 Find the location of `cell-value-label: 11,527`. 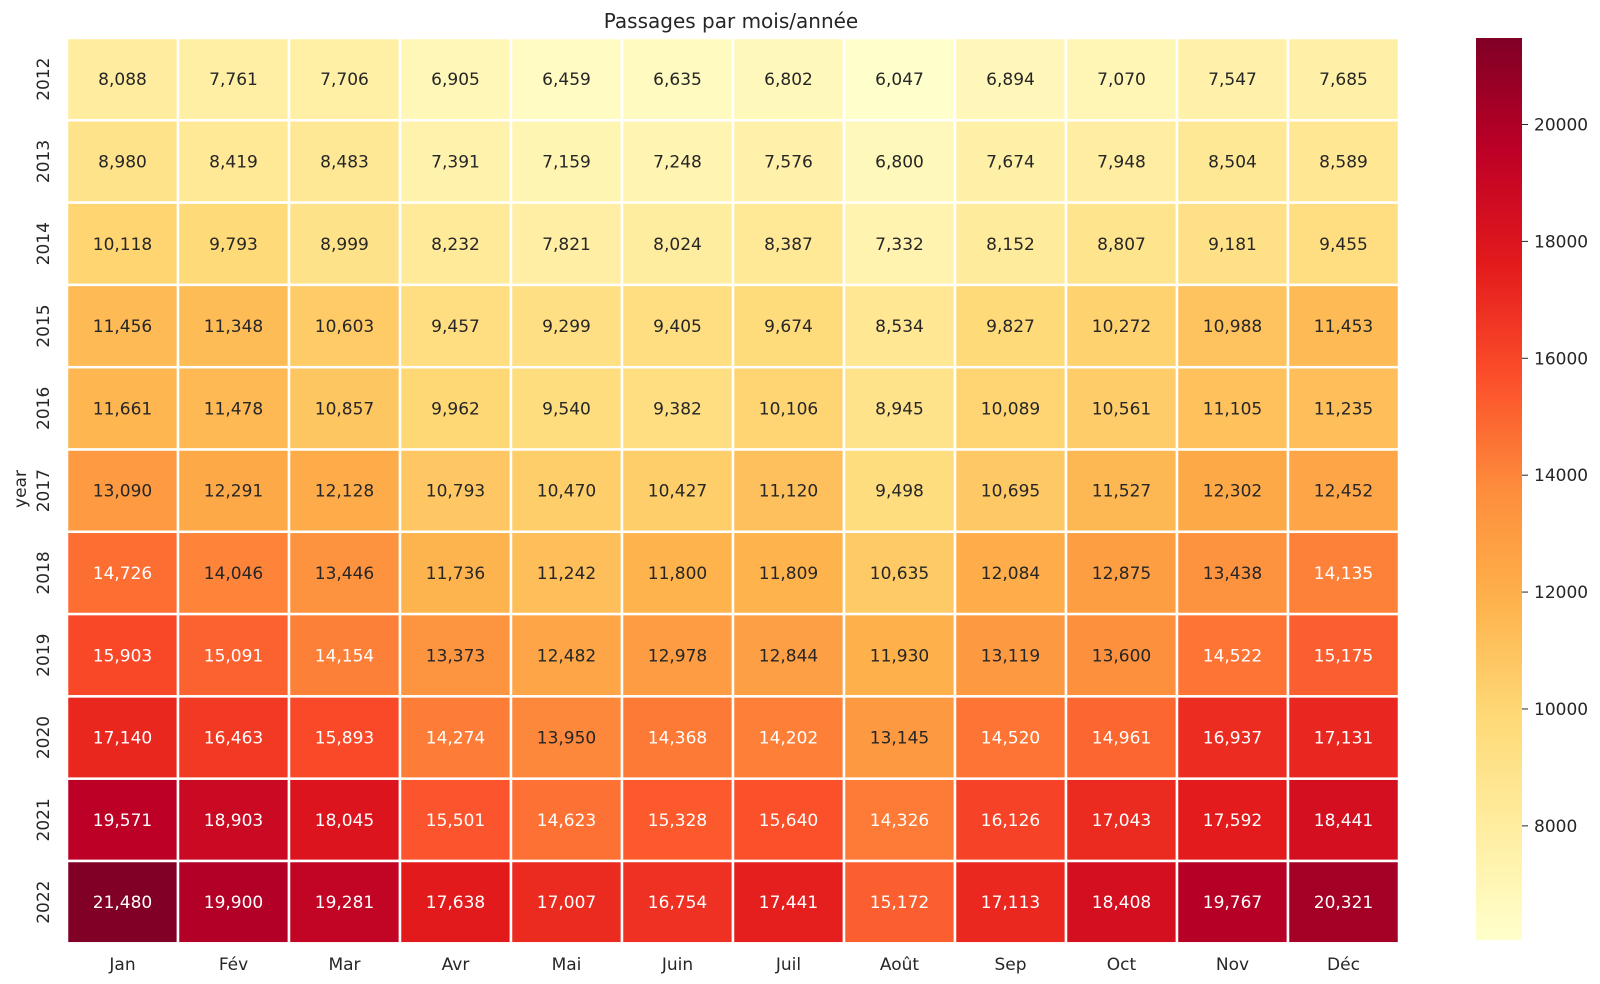

cell-value-label: 11,527 is located at coordinates (1121, 492).